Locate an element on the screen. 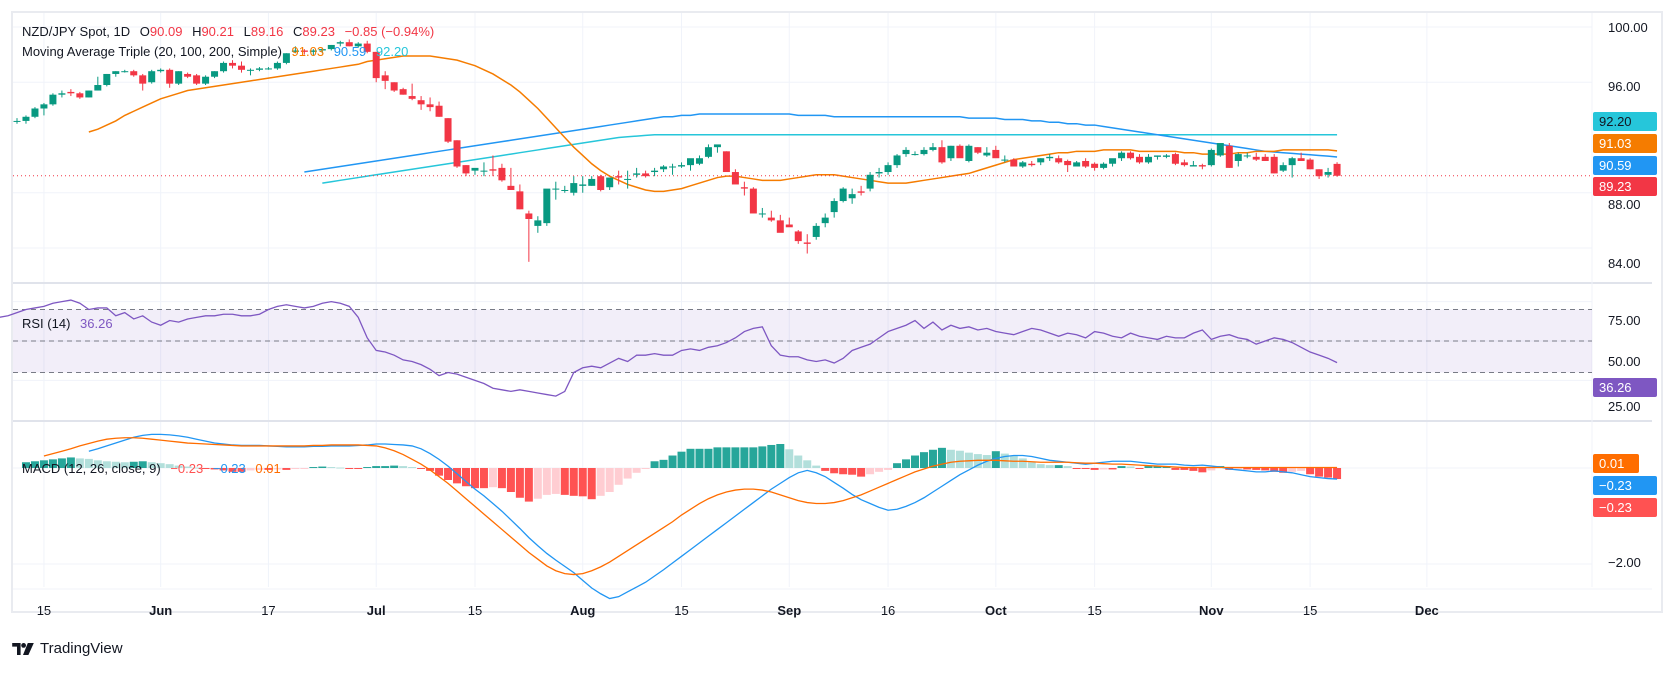  time-axis-label: Nov is located at coordinates (1211, 610).